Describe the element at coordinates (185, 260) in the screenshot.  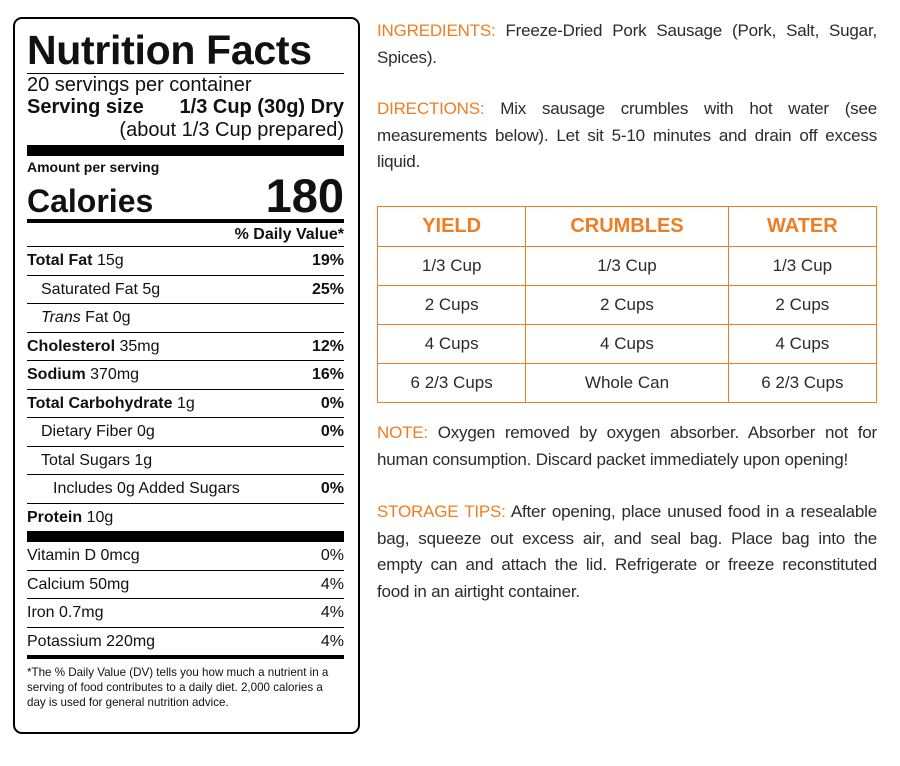
I see `total-fat-row: Total Fat 15g 19%` at that location.